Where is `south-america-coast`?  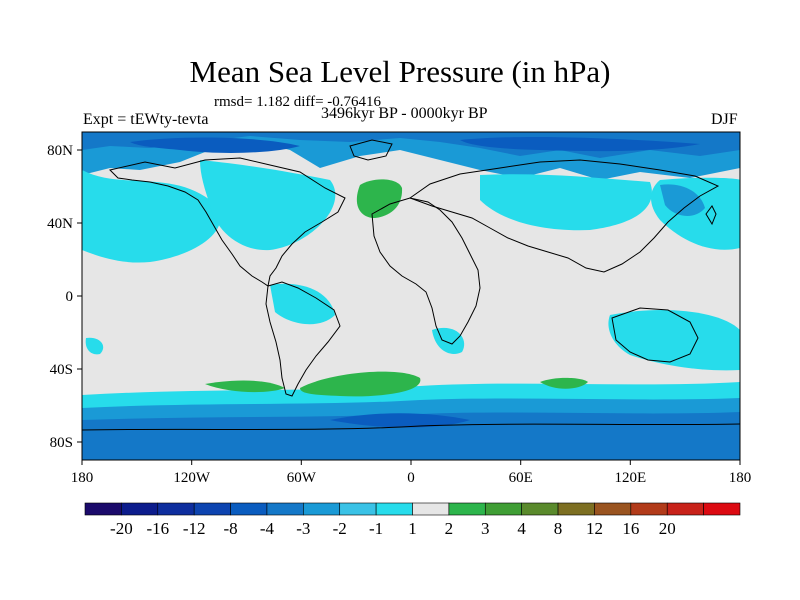
south-america-coast is located at coordinates (303, 339).